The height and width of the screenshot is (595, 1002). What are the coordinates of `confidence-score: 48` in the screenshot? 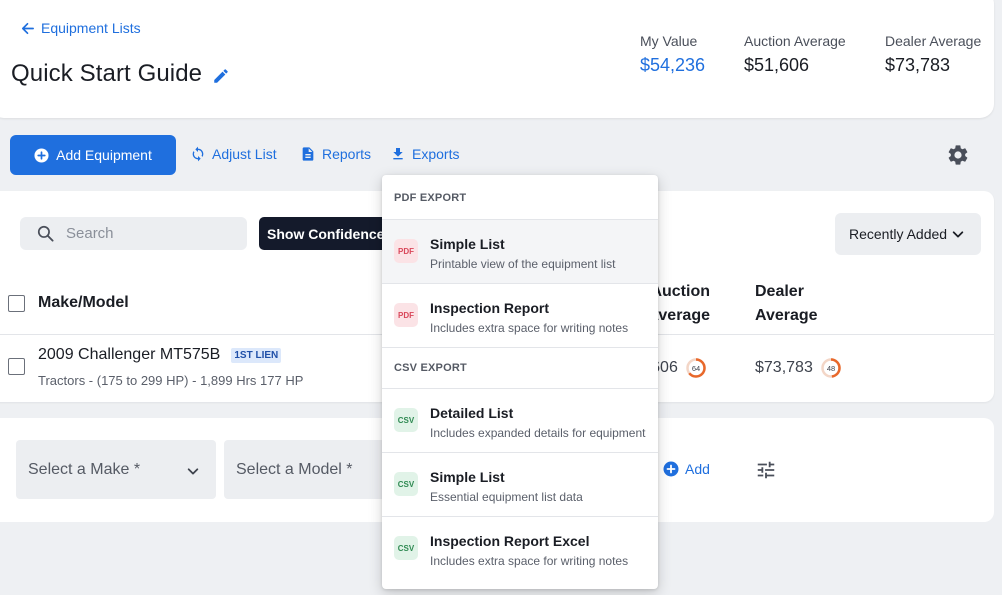 It's located at (831, 368).